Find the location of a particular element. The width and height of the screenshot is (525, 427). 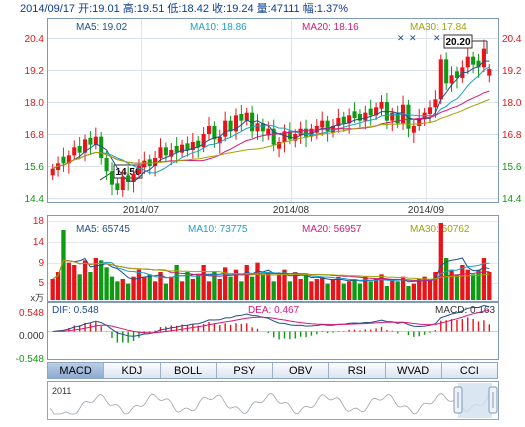

time-navigator: 2011 is located at coordinates (273, 400).